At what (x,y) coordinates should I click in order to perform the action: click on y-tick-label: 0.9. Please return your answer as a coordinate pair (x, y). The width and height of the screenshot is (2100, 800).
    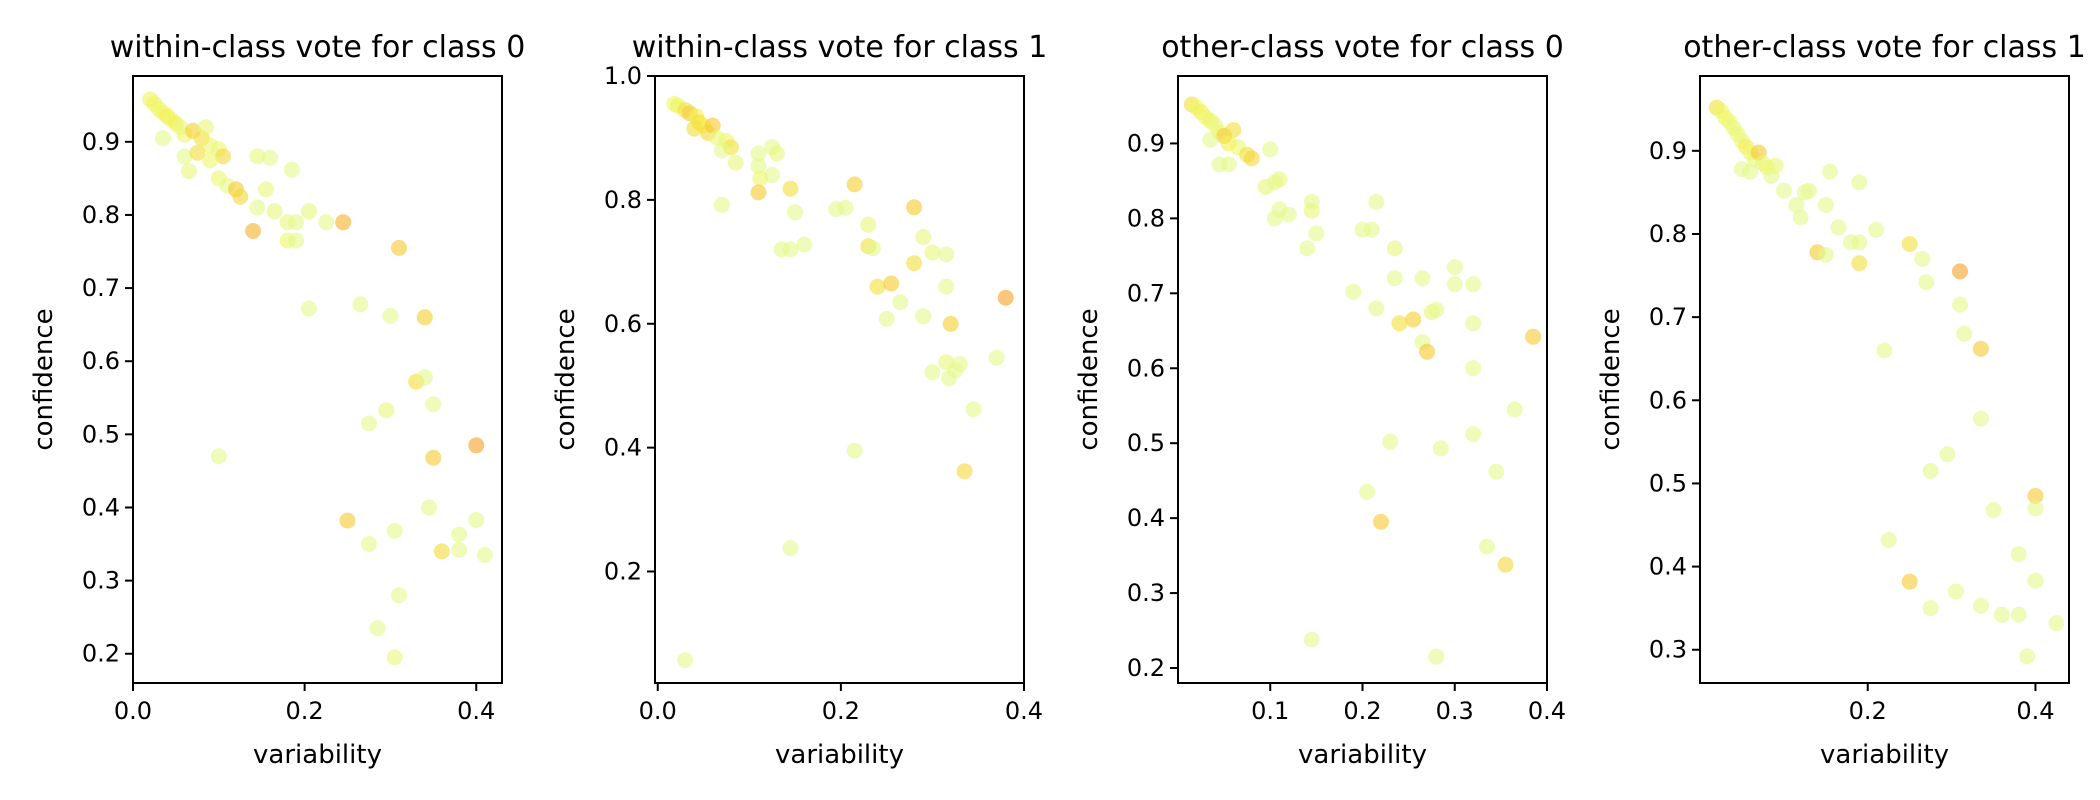
    Looking at the image, I should click on (1668, 151).